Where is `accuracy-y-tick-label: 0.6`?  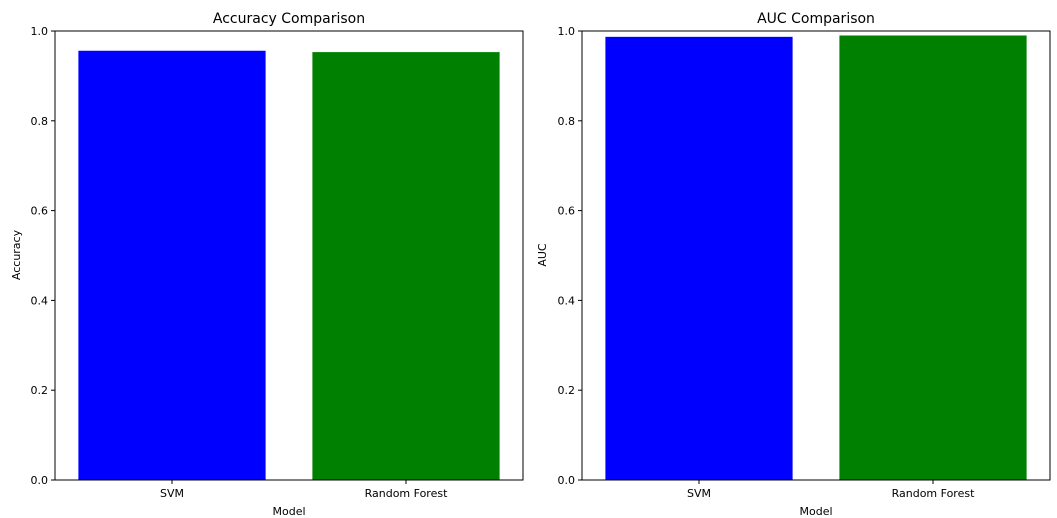
accuracy-y-tick-label: 0.6 is located at coordinates (40, 211).